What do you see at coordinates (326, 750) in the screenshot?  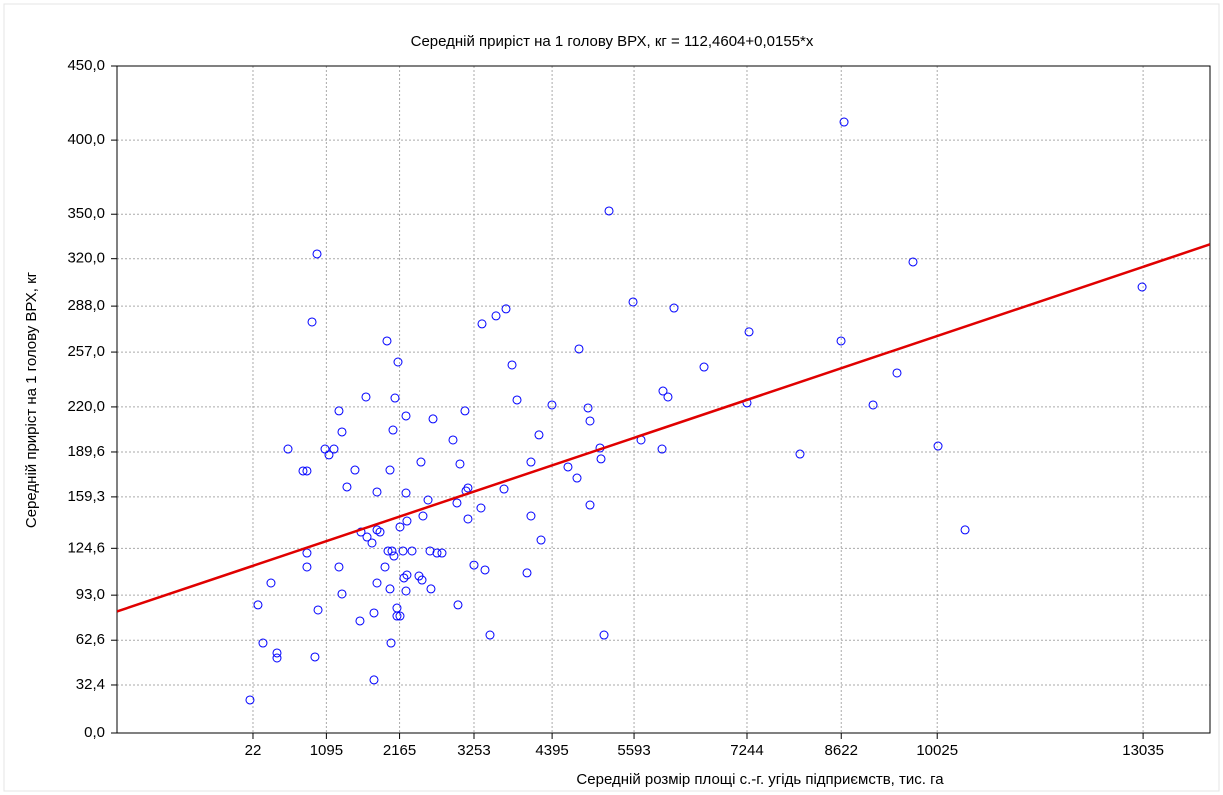 I see `x-tick-label: 1095` at bounding box center [326, 750].